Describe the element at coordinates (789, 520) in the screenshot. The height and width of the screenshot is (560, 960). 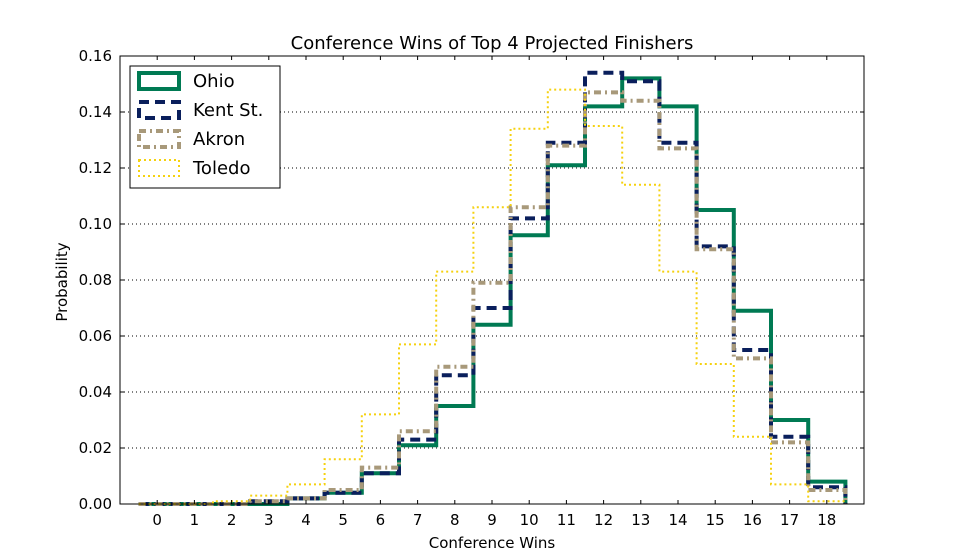
I see `x-tick-label: 17` at that location.